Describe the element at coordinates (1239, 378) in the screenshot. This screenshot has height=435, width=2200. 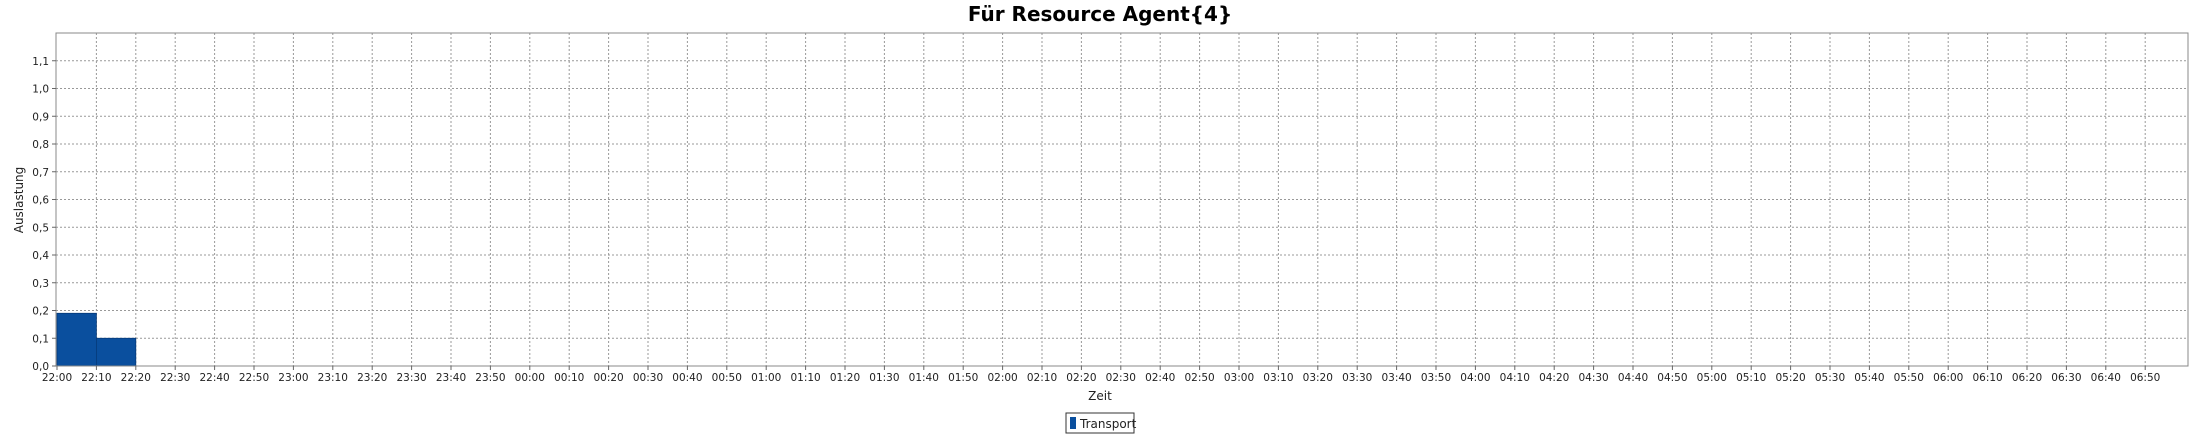
I see `x-tick-label: 03:00` at that location.